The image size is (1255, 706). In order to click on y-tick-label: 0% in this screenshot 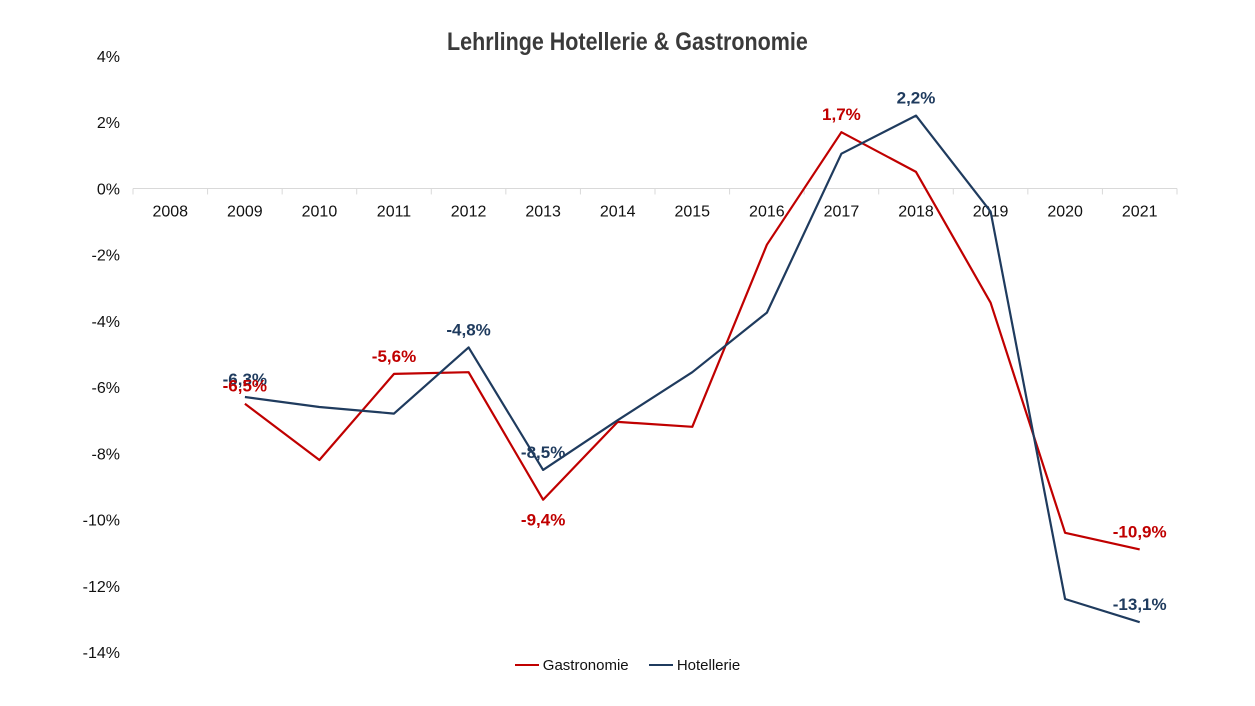, I will do `click(108, 189)`.